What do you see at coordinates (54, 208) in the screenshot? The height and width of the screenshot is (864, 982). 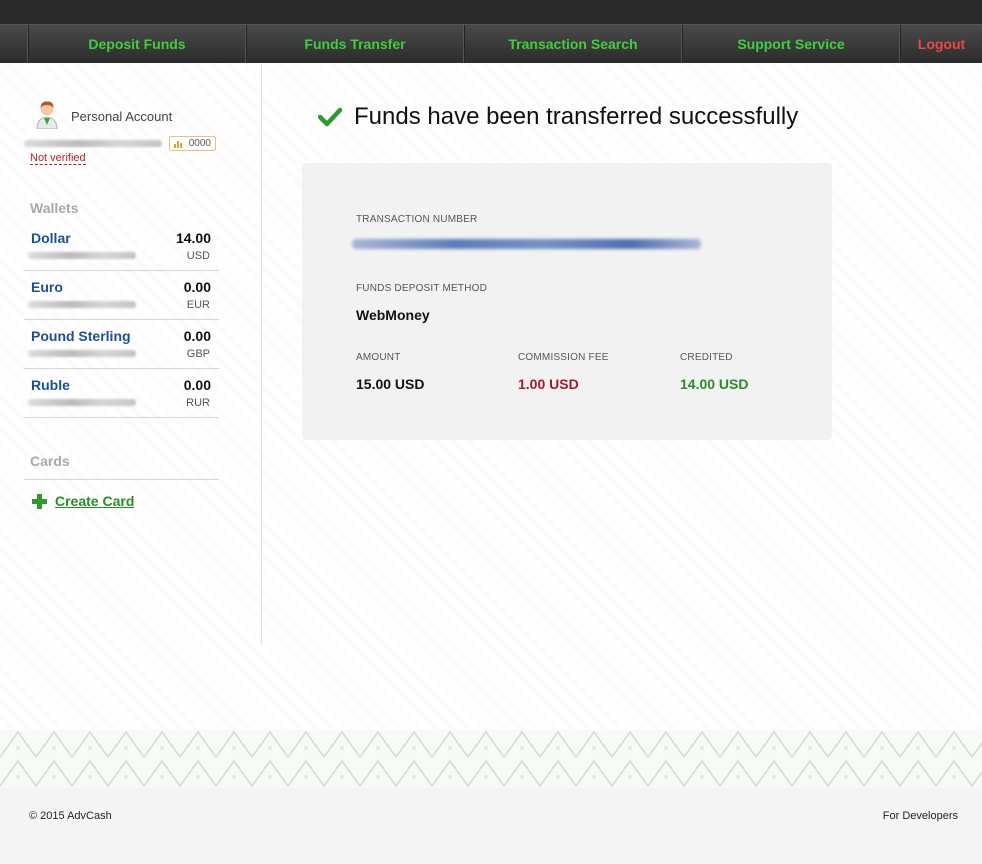 I see `wallets-heading: Wallets` at bounding box center [54, 208].